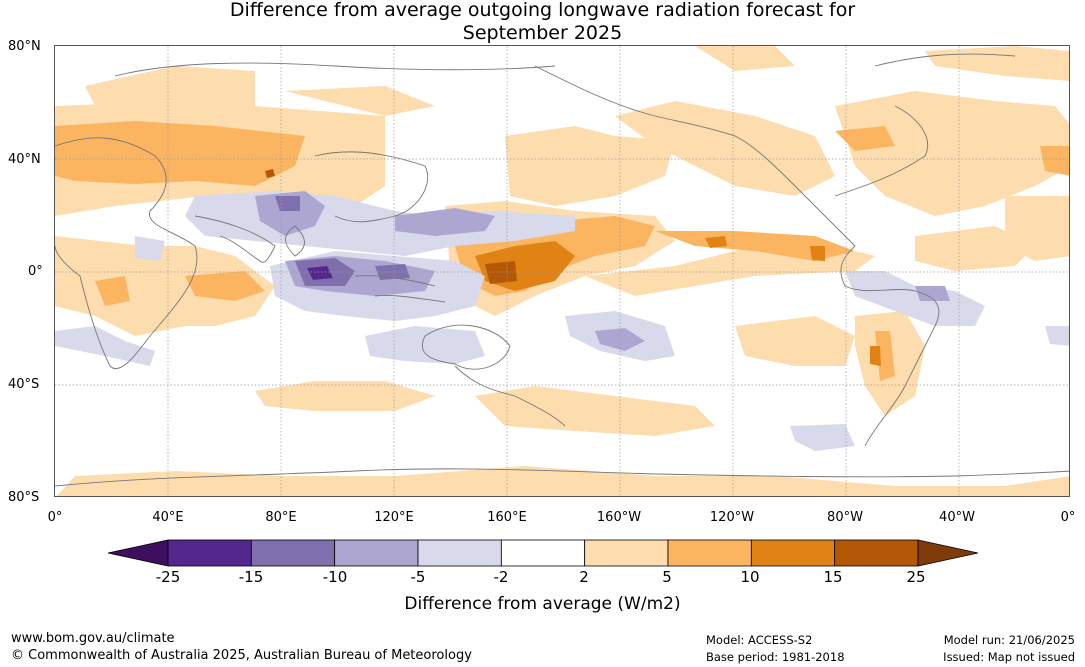  Describe the element at coordinates (418, 577) in the screenshot. I see `colorbar-tick-minus5: -5` at that location.